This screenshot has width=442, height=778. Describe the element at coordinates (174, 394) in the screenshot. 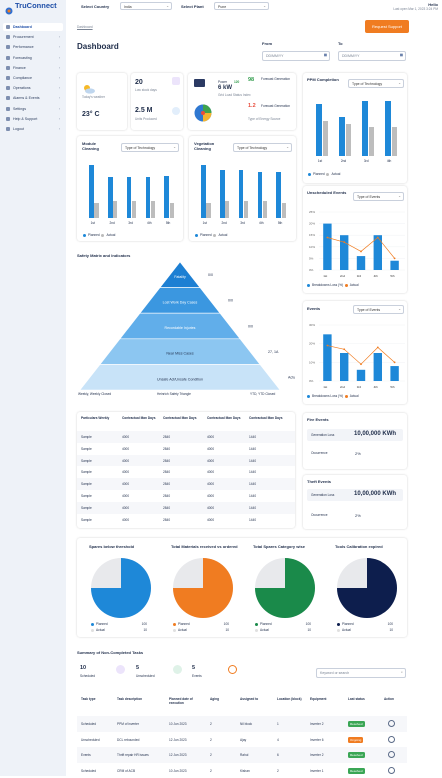

I see `safety-foot-center: Heinrich Safety Triangle` at that location.